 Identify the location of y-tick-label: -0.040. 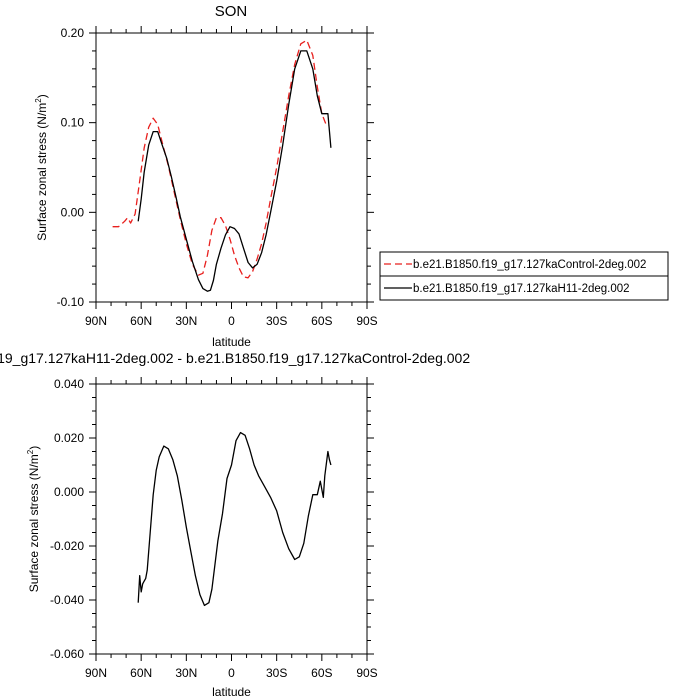
(67, 600).